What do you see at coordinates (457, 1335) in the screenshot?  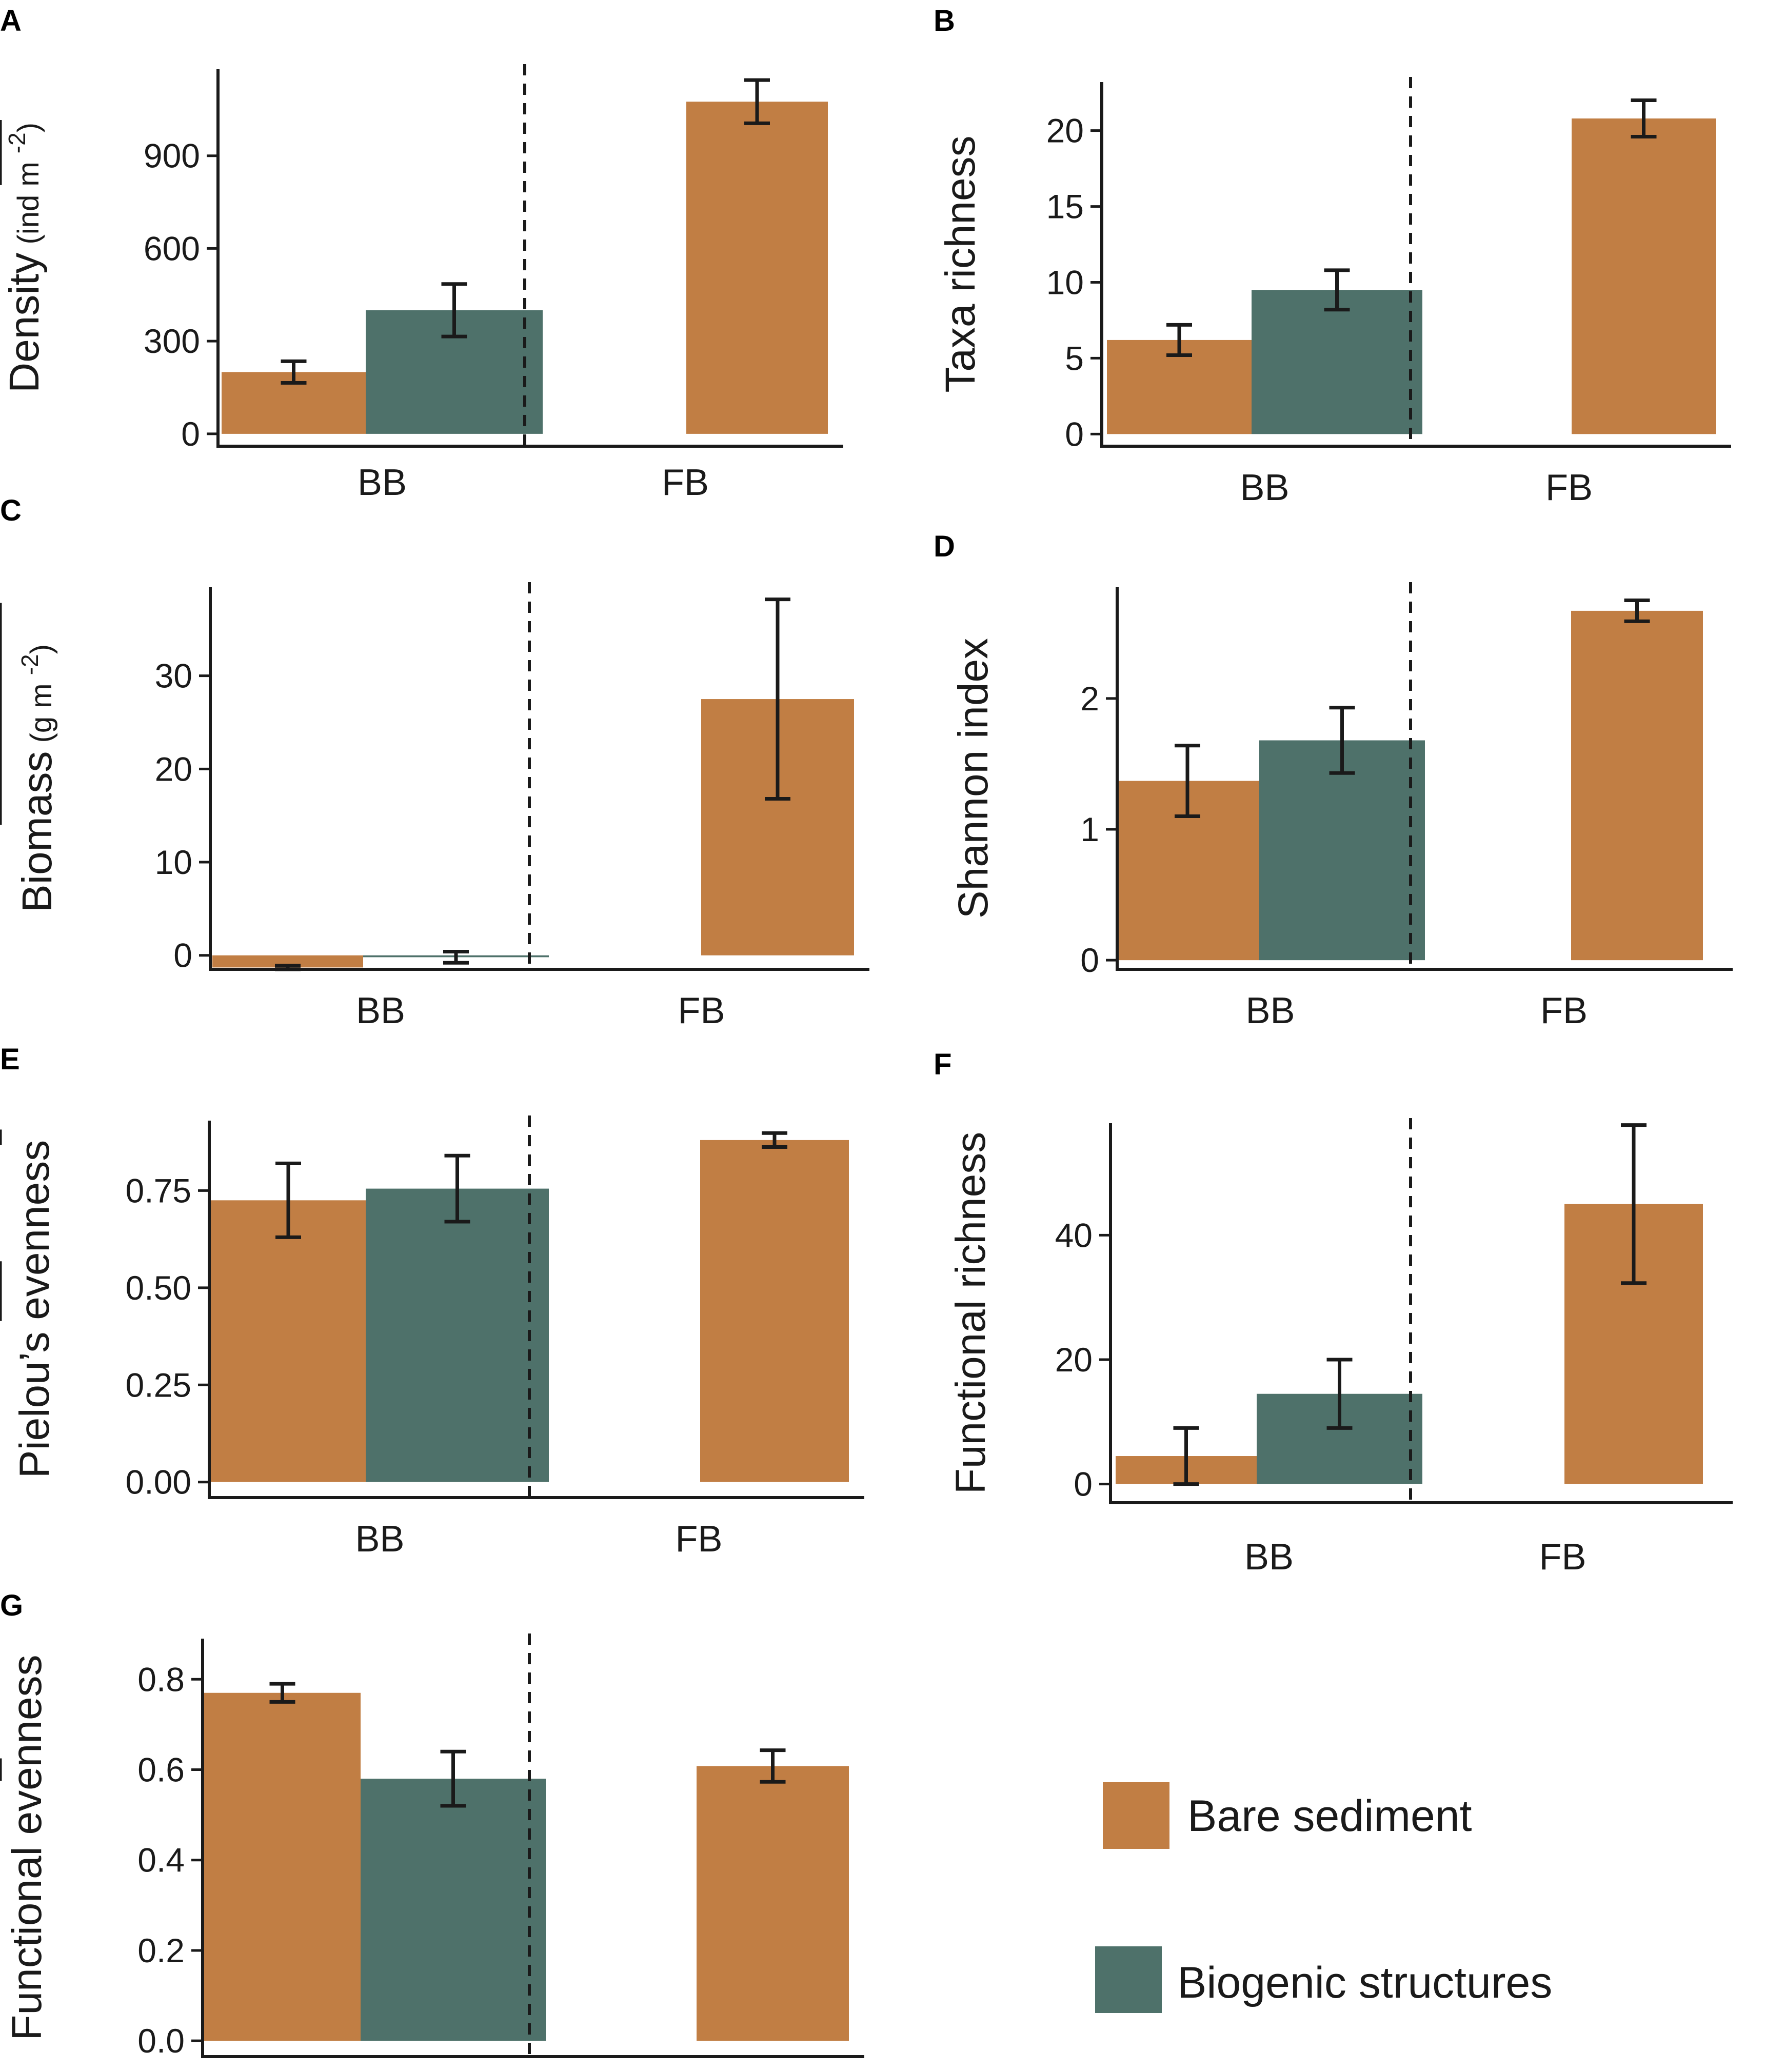 I see `bar-e-bb-biogenic-structures` at bounding box center [457, 1335].